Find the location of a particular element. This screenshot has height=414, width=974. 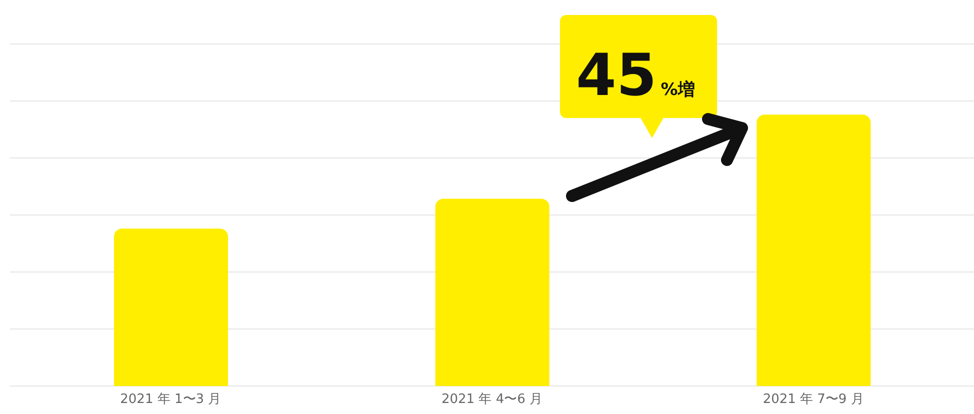

text: 45%増 is located at coordinates (635, 75).